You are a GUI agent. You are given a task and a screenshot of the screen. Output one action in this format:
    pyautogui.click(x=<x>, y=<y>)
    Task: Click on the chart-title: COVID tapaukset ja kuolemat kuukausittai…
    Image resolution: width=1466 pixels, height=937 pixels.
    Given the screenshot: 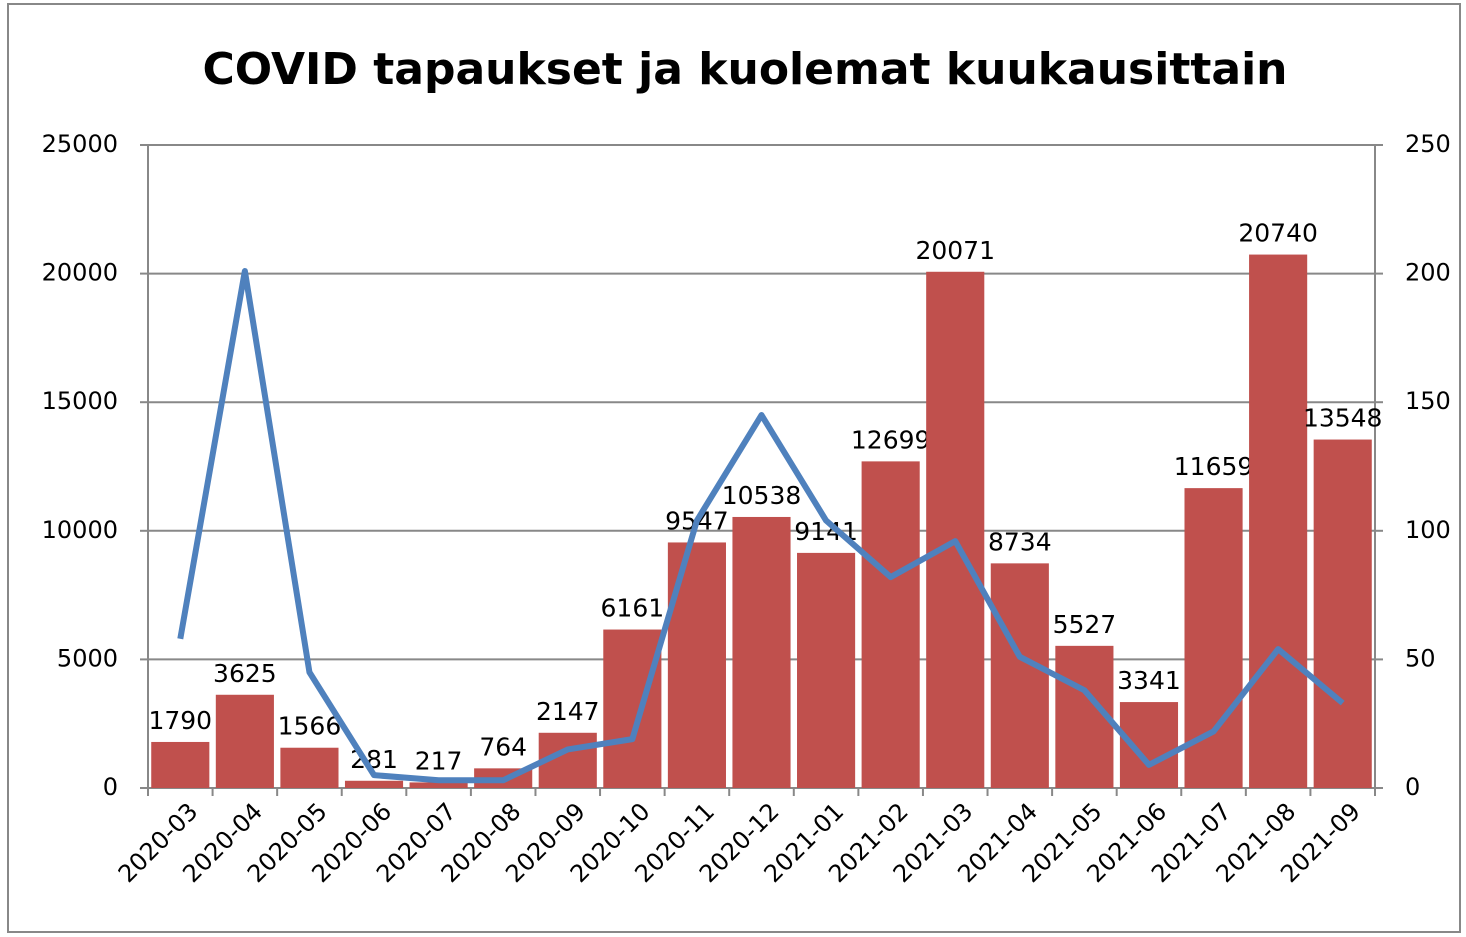 What is the action you would take?
    pyautogui.click(x=744, y=69)
    